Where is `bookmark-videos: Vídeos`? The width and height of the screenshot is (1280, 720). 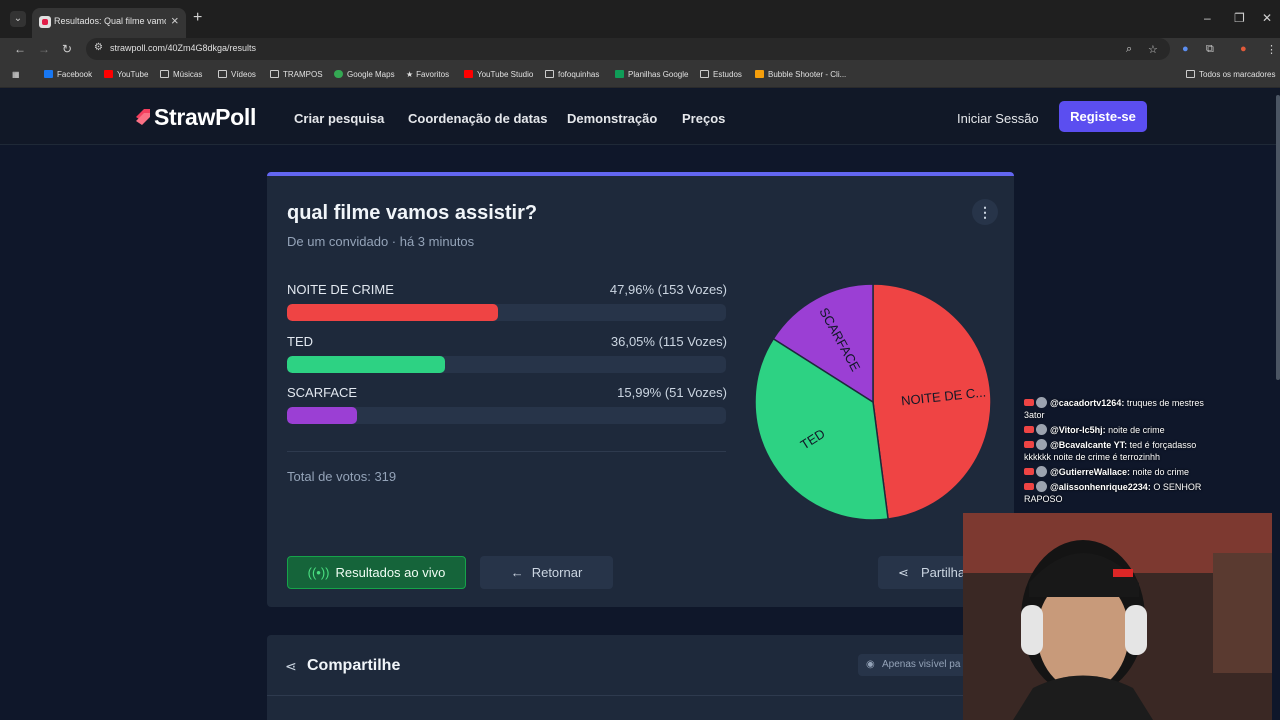
bookmark-videos: Vídeos is located at coordinates (237, 74).